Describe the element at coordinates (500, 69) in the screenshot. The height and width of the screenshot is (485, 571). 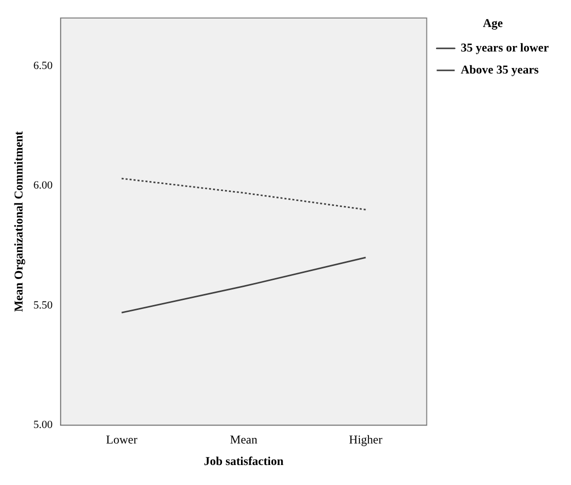
I see `legend-label: Above 35 years` at that location.